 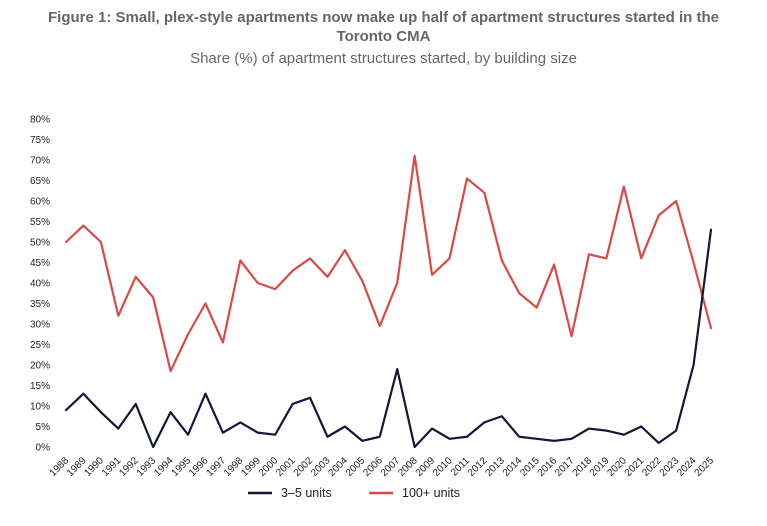 I want to click on y-tick-label: 65%, so click(x=40, y=181).